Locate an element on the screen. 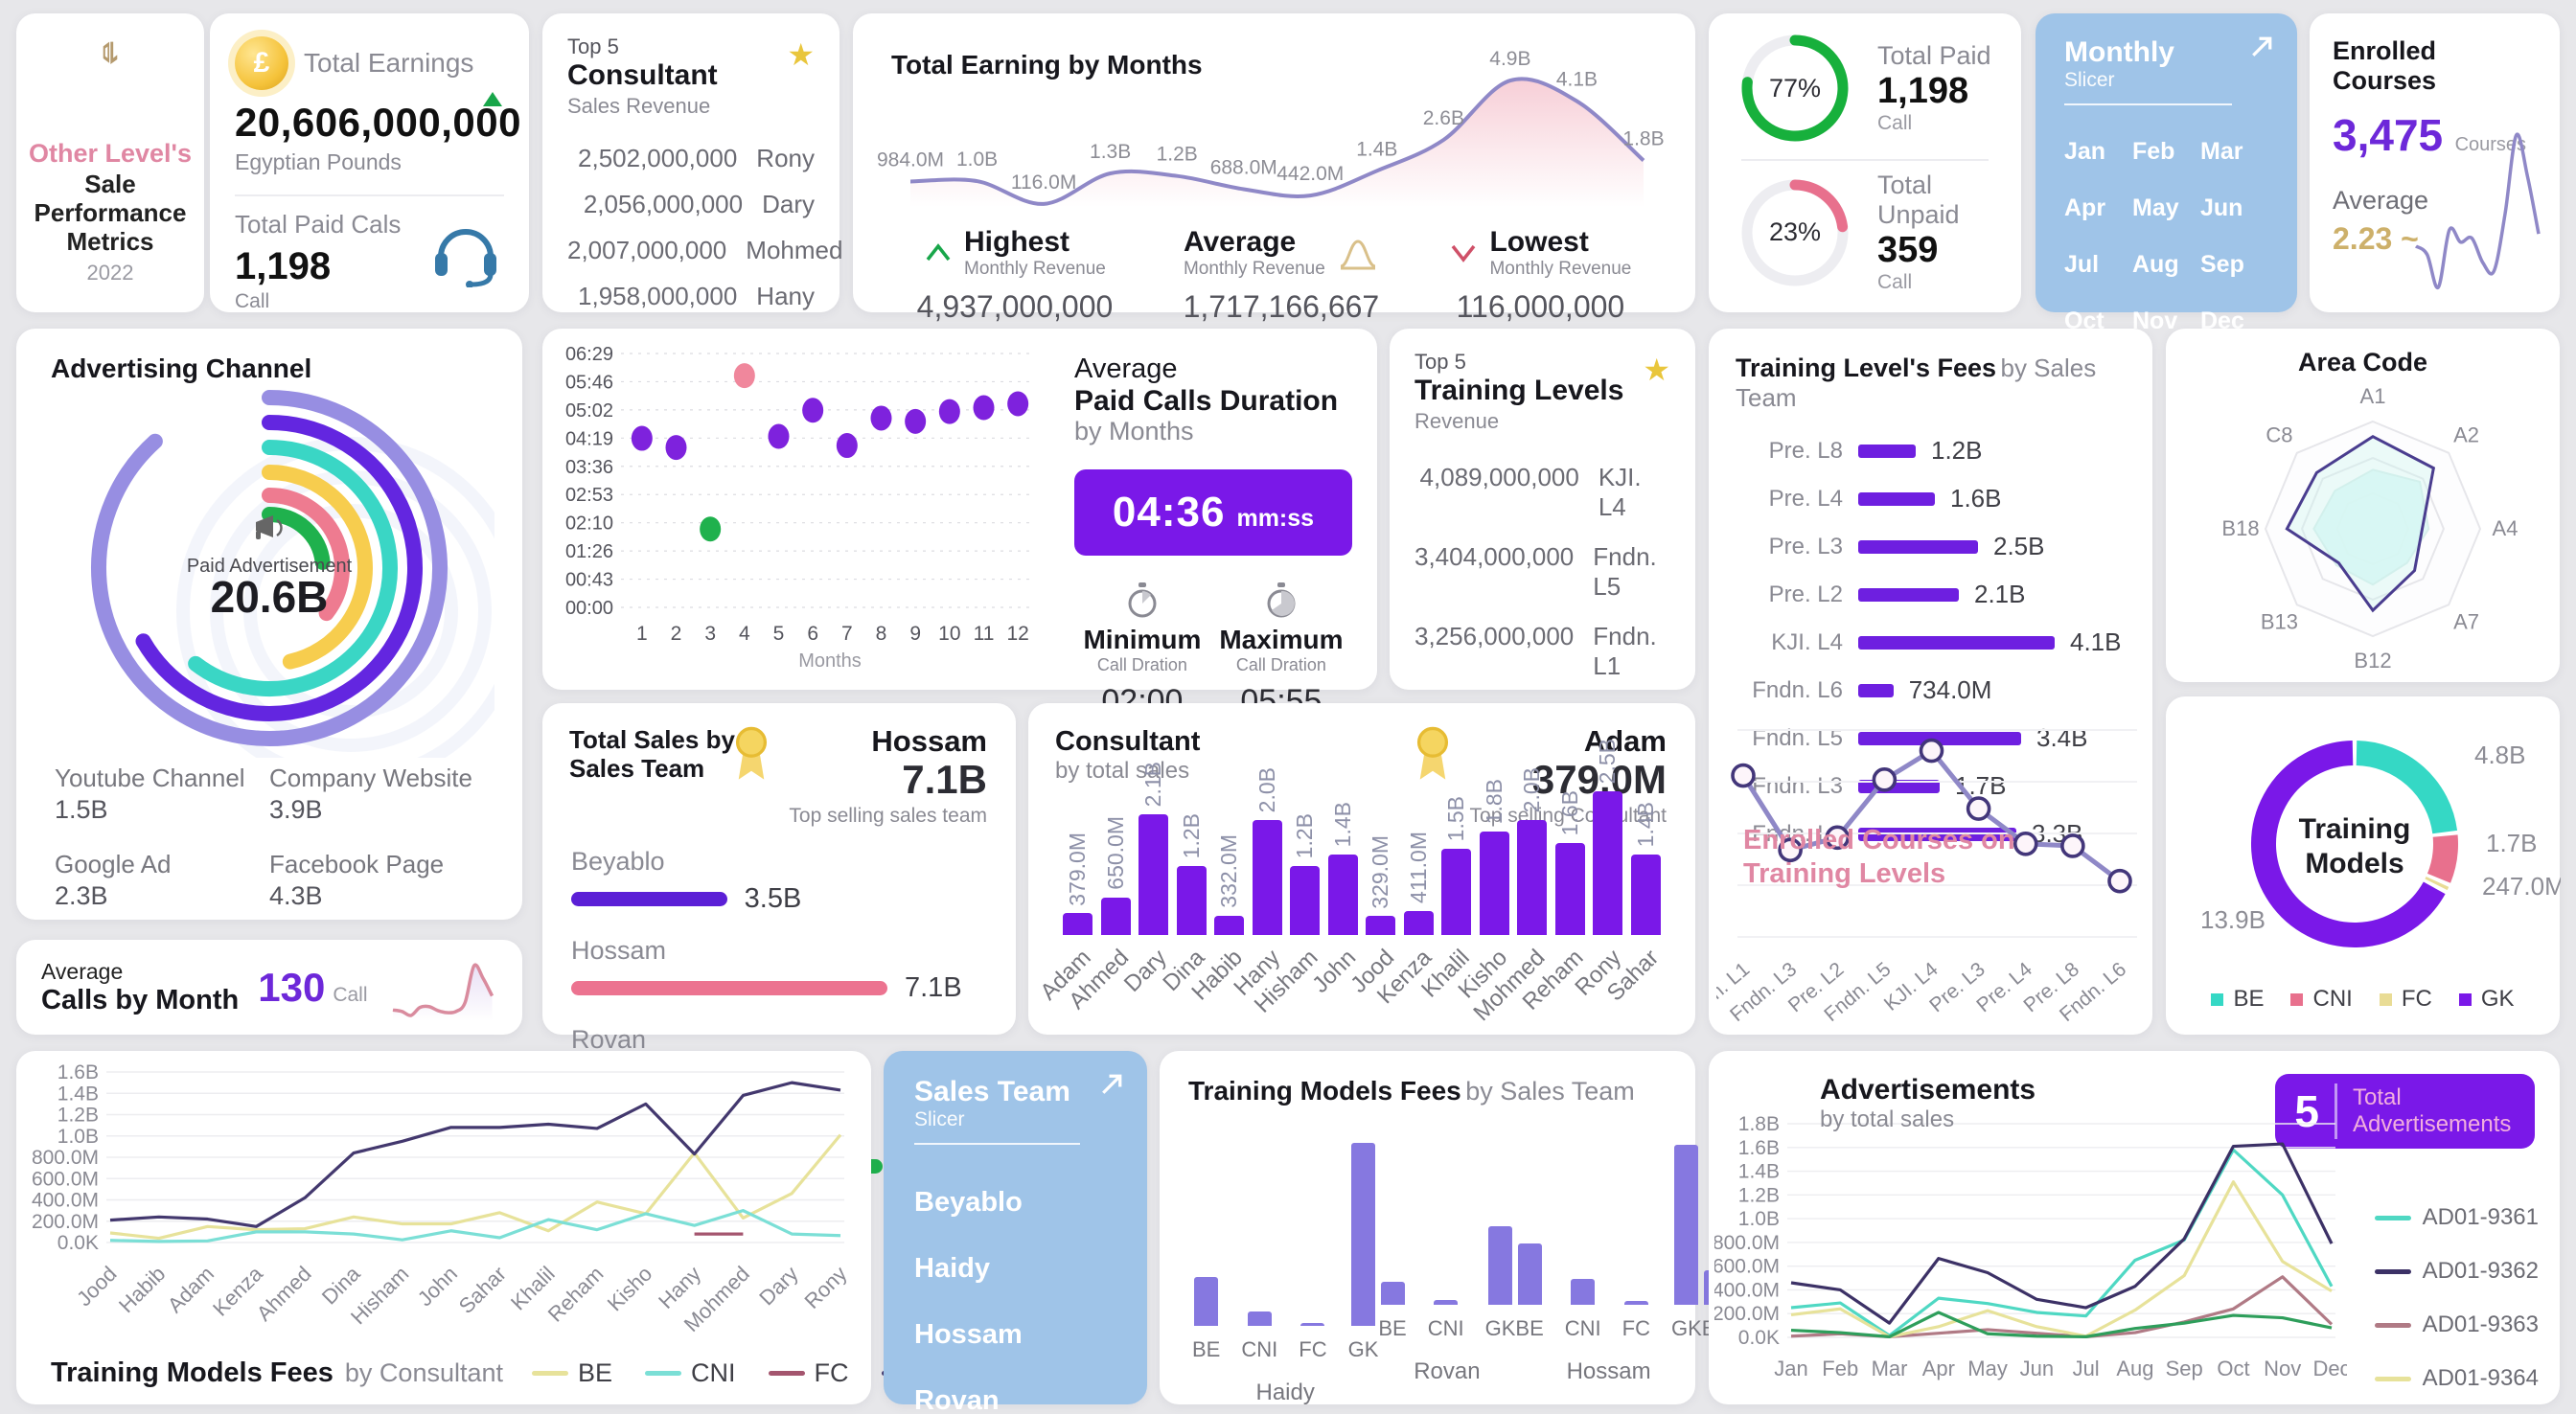 Image resolution: width=2576 pixels, height=1414 pixels. svg-text: A4 is located at coordinates (2505, 528).